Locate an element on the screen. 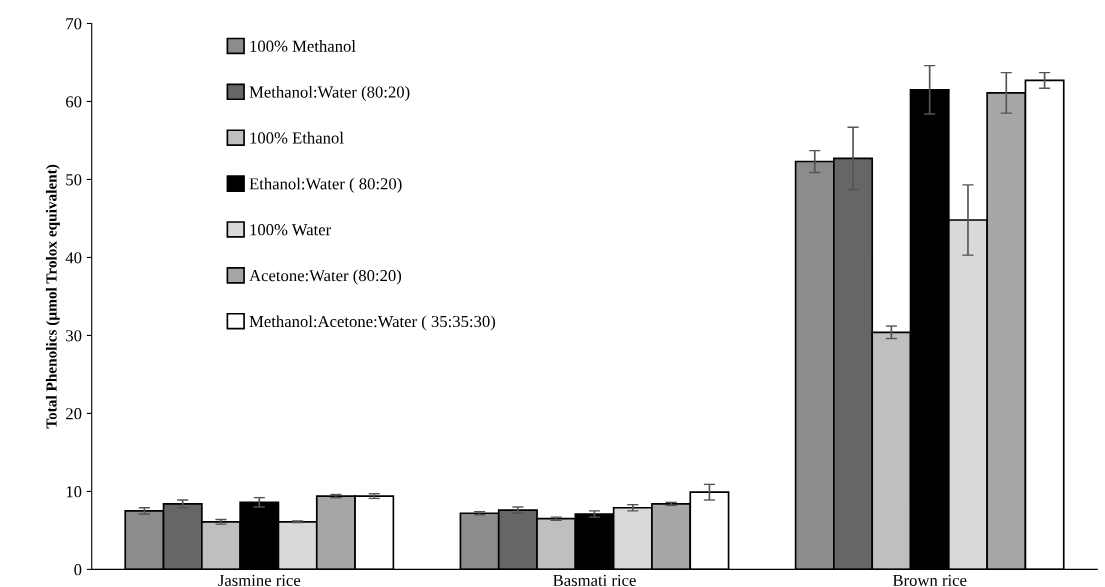  y-tick-label: 30 is located at coordinates (74, 336).